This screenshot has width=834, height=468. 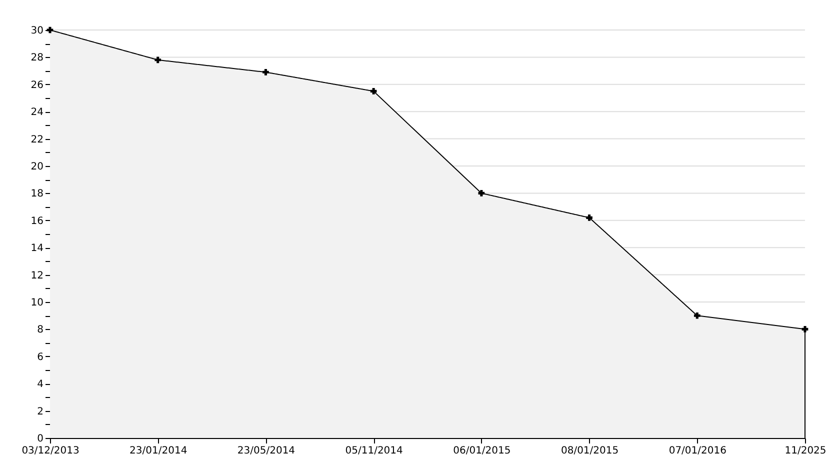 I want to click on y-tick-label: 4, so click(x=40, y=384).